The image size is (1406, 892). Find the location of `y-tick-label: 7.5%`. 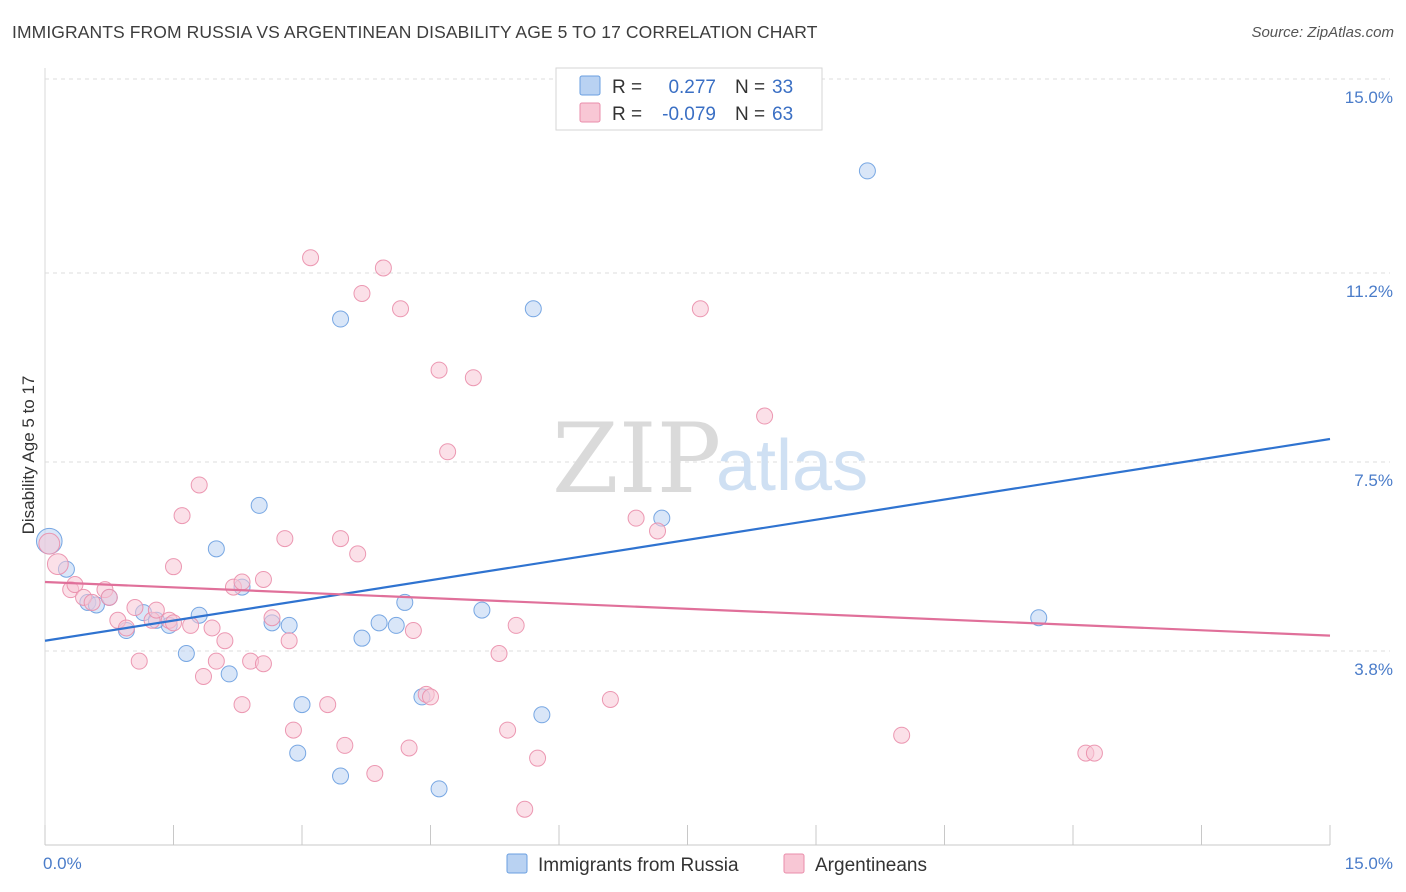

y-tick-label: 7.5% is located at coordinates (1373, 480).